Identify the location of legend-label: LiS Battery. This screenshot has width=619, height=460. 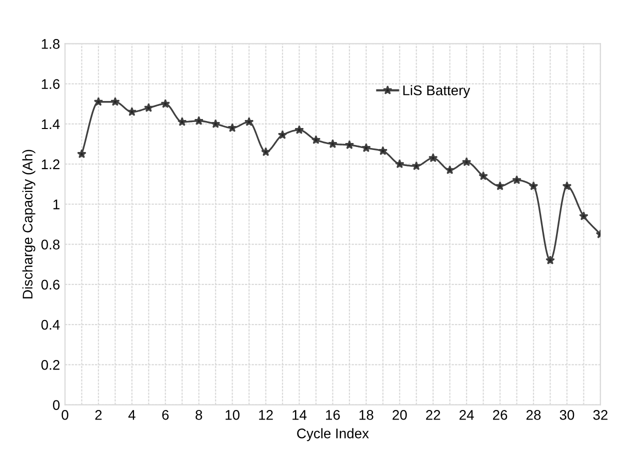
(436, 91).